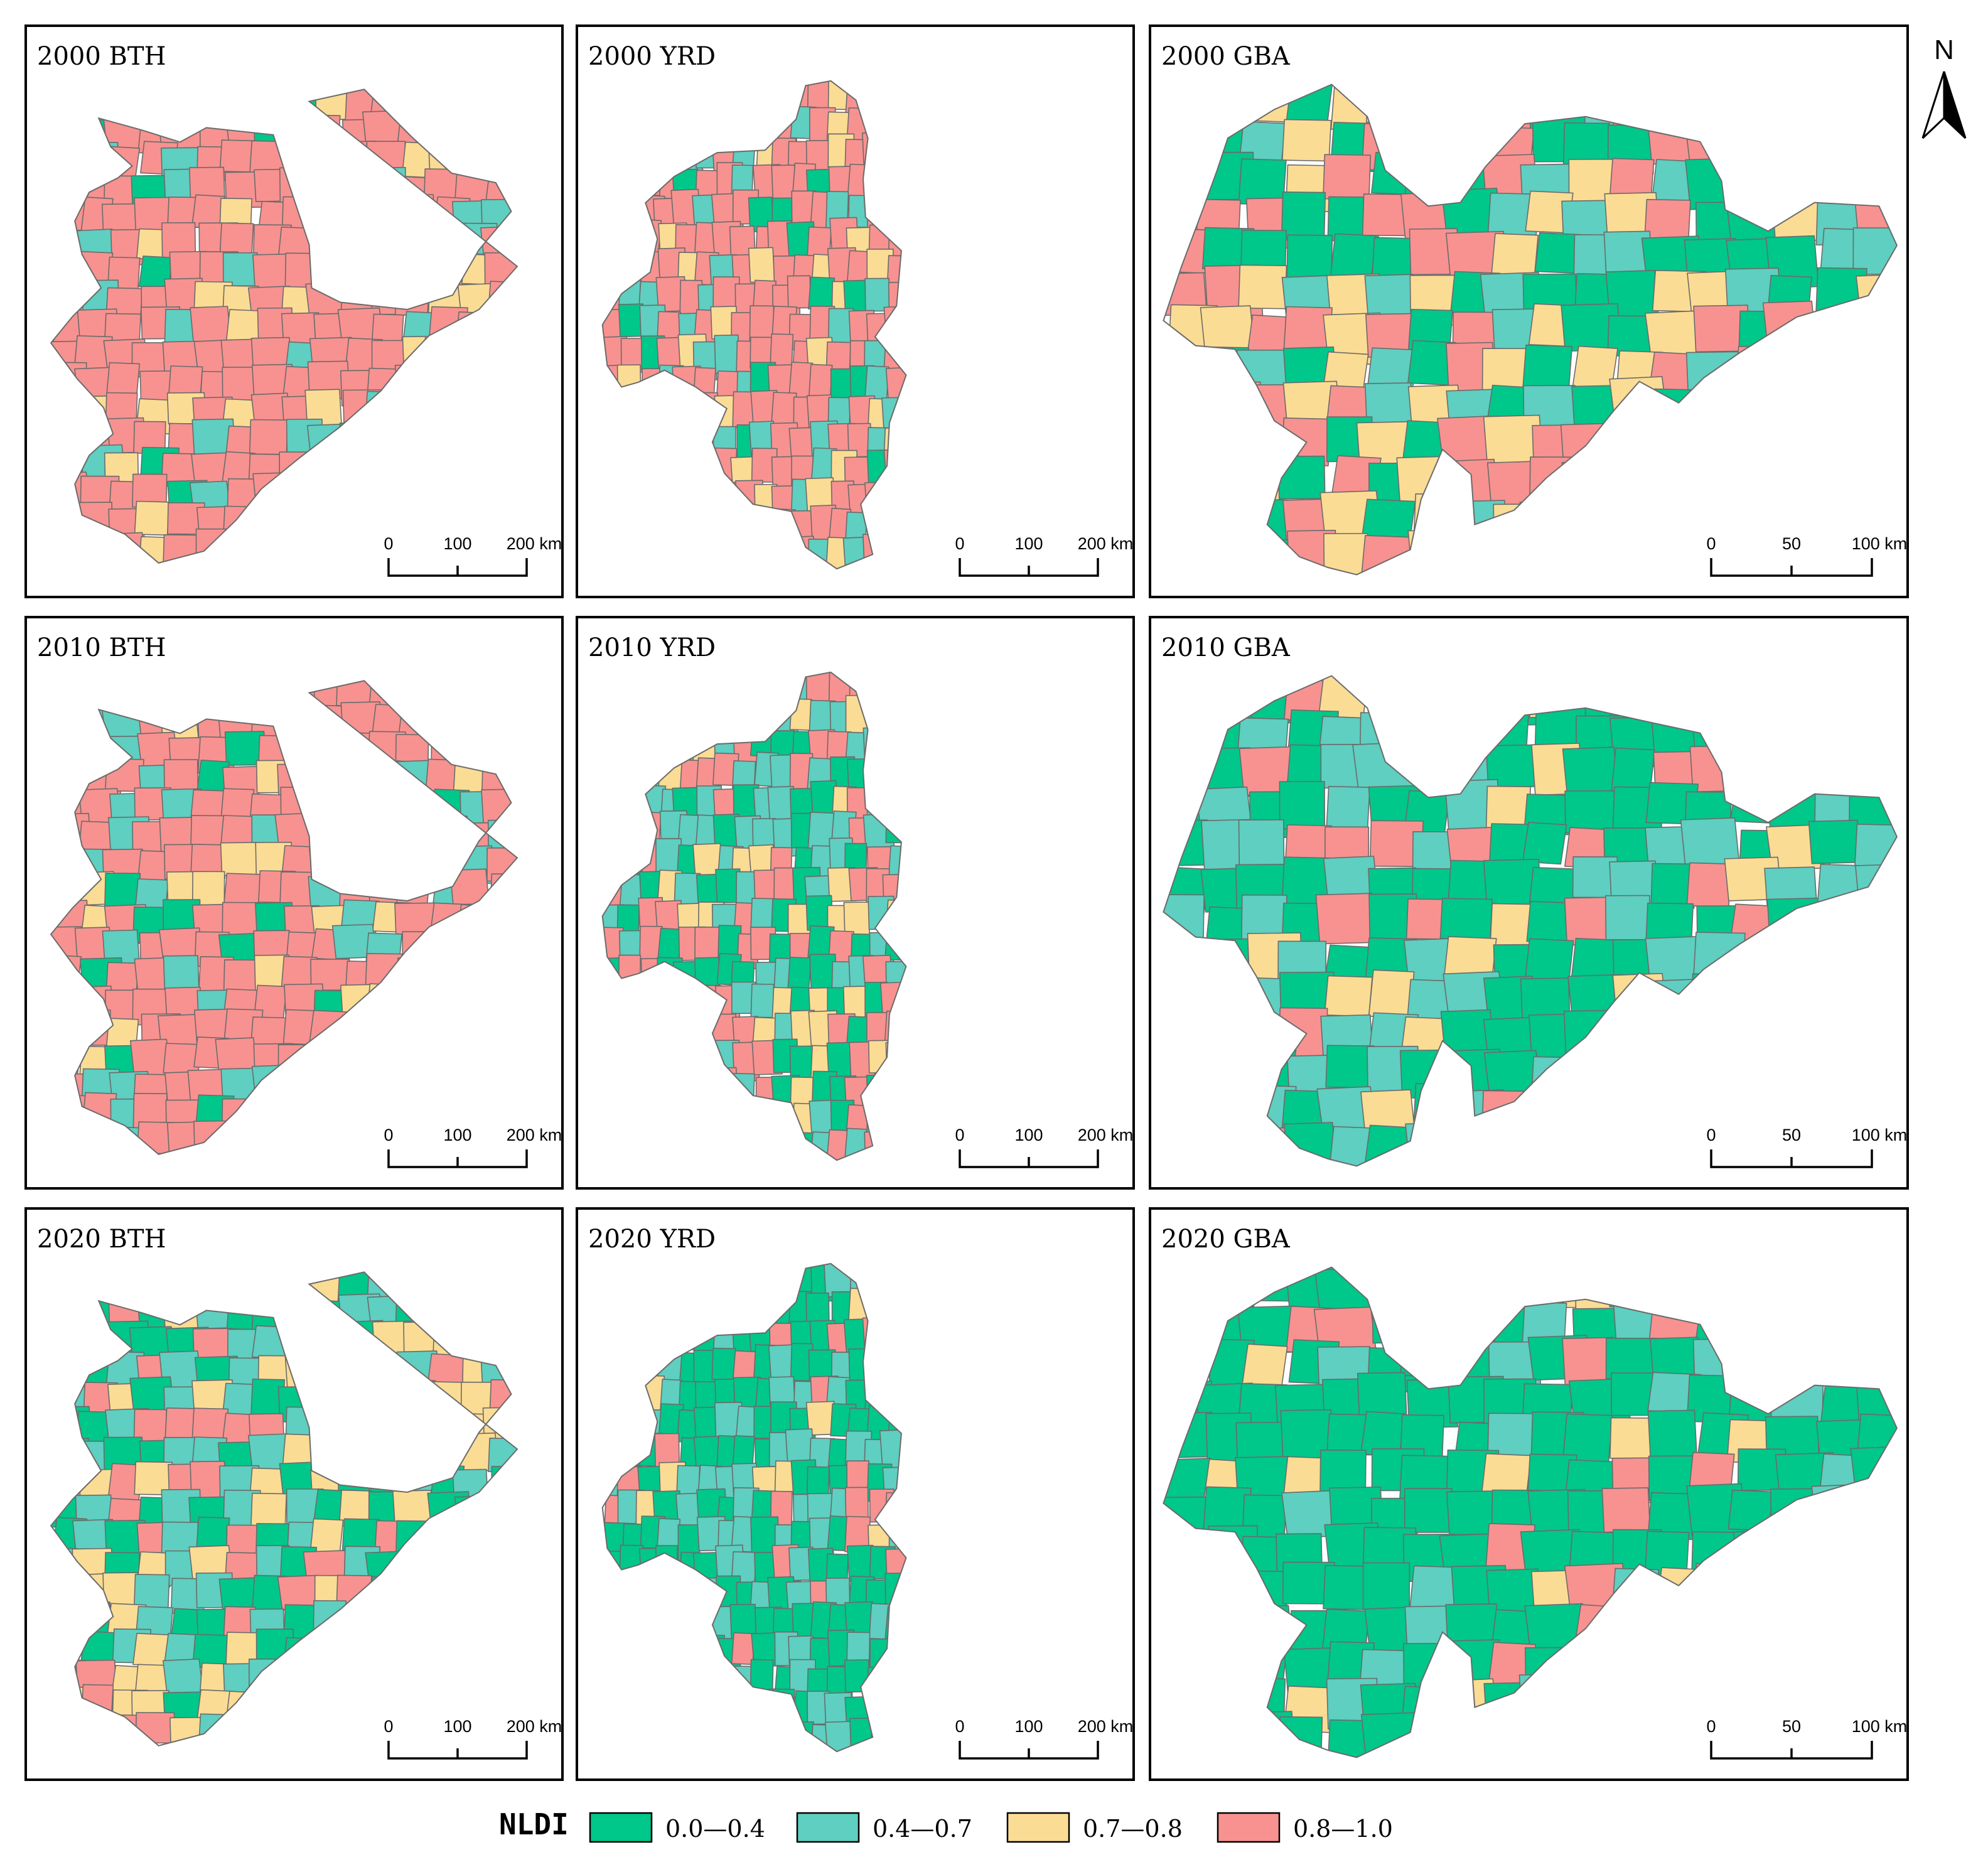  What do you see at coordinates (101, 57) in the screenshot?
I see `panel-title: 2000 BTH` at bounding box center [101, 57].